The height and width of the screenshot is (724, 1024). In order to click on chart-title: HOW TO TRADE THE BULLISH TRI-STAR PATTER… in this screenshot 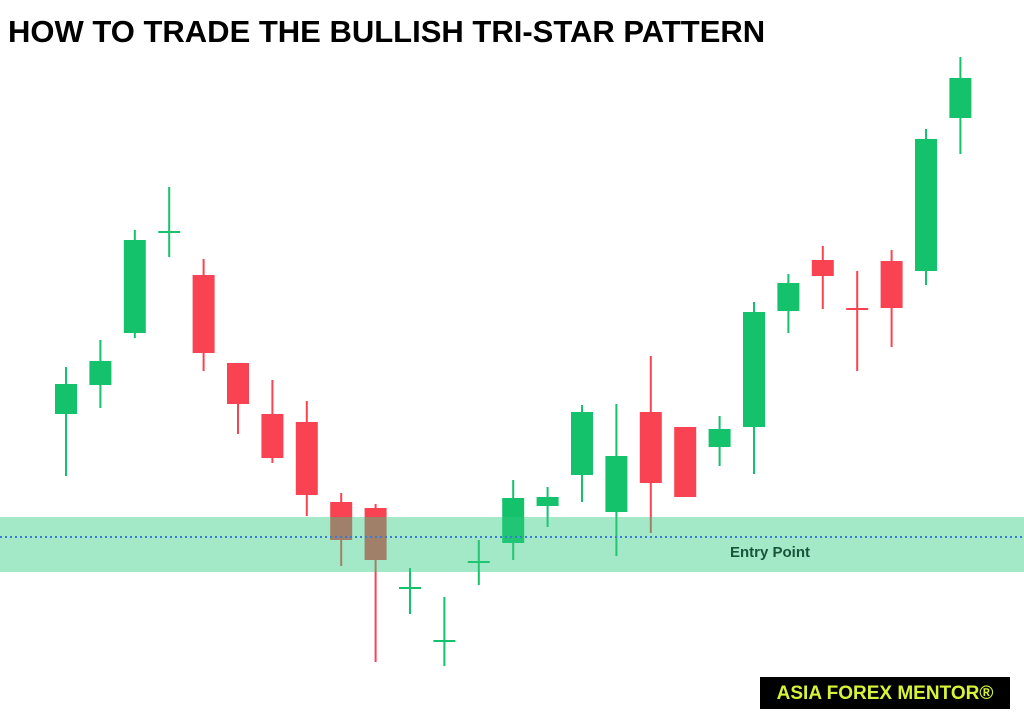, I will do `click(386, 31)`.